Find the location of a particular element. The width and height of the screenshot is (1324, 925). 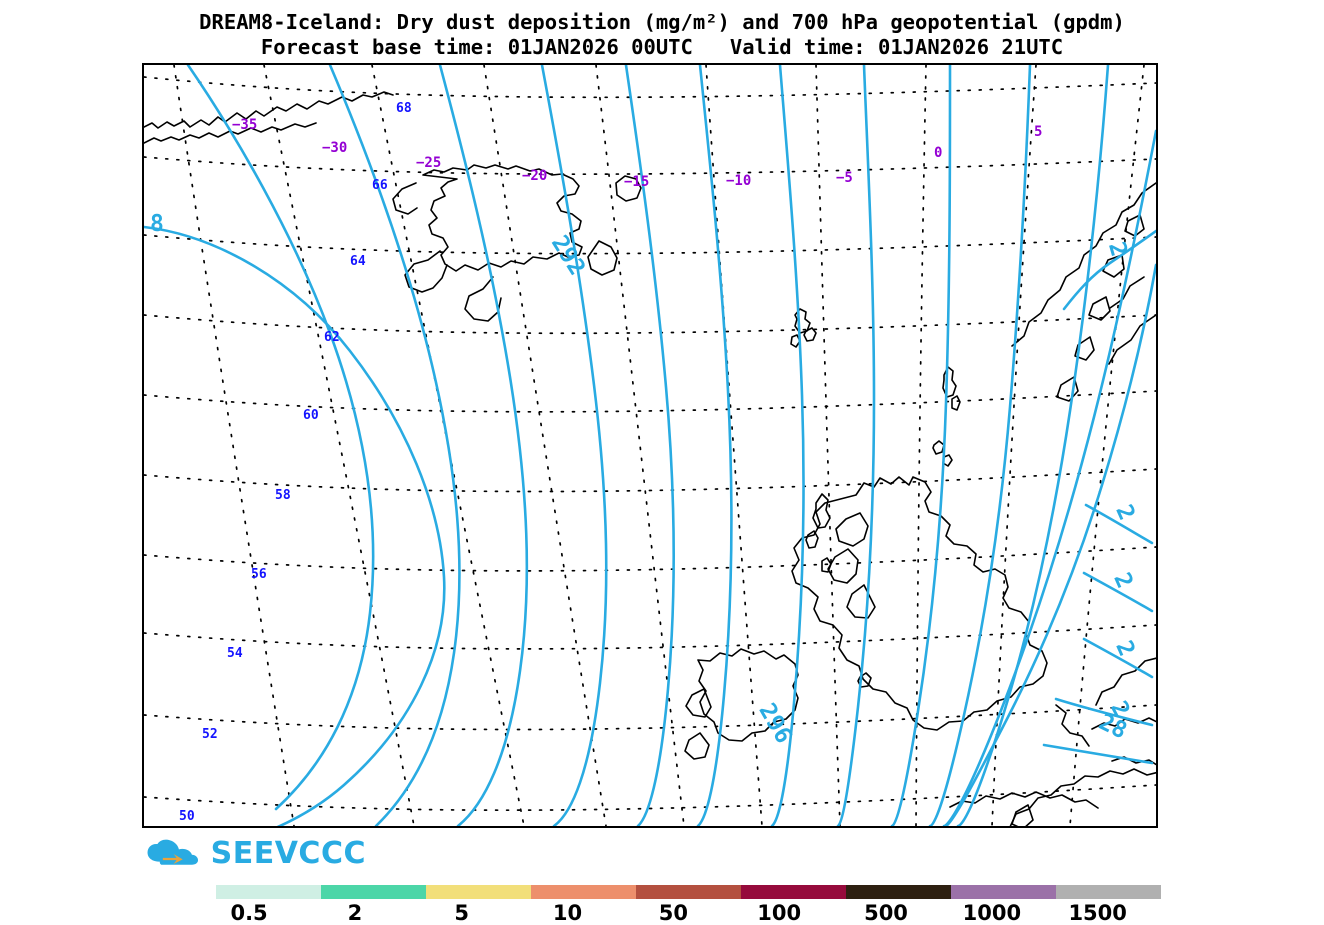

colorbar-tick-label: 50 is located at coordinates (673, 913).